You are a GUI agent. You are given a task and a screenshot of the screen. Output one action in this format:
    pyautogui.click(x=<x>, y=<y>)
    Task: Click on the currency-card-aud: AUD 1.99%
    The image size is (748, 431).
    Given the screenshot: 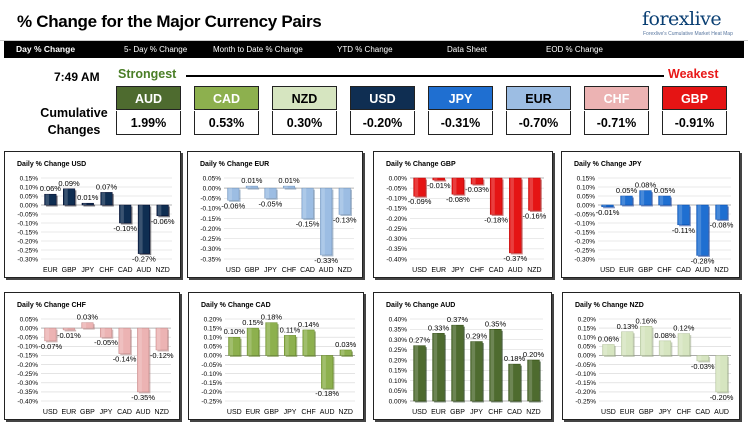 What is the action you would take?
    pyautogui.click(x=148, y=110)
    